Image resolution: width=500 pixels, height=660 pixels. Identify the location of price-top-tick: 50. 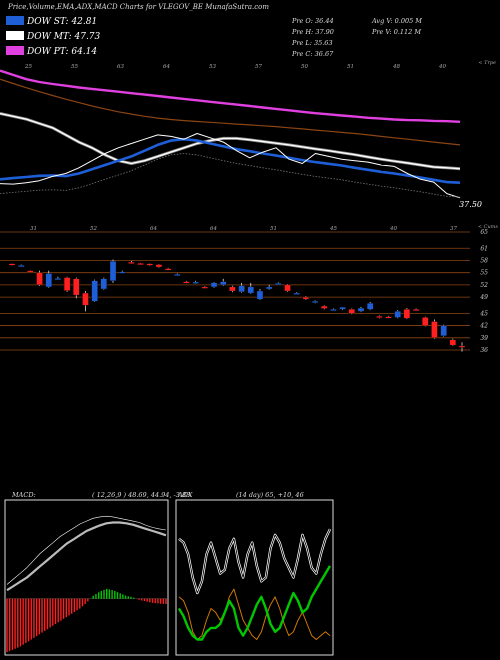
(304, 67).